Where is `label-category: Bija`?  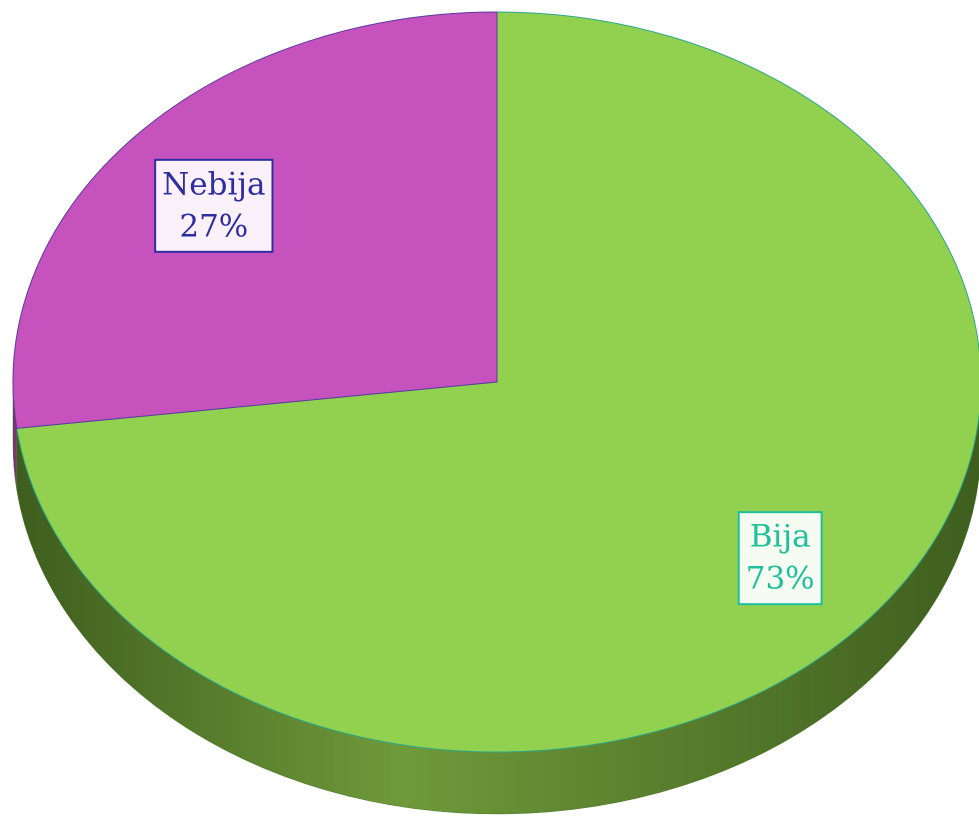 label-category: Bija is located at coordinates (780, 537).